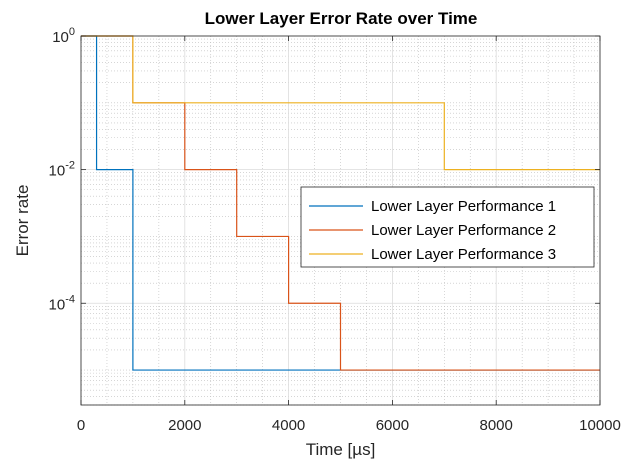  What do you see at coordinates (341, 18) in the screenshot?
I see `chart-title: Lower Layer Error Rate over Time` at bounding box center [341, 18].